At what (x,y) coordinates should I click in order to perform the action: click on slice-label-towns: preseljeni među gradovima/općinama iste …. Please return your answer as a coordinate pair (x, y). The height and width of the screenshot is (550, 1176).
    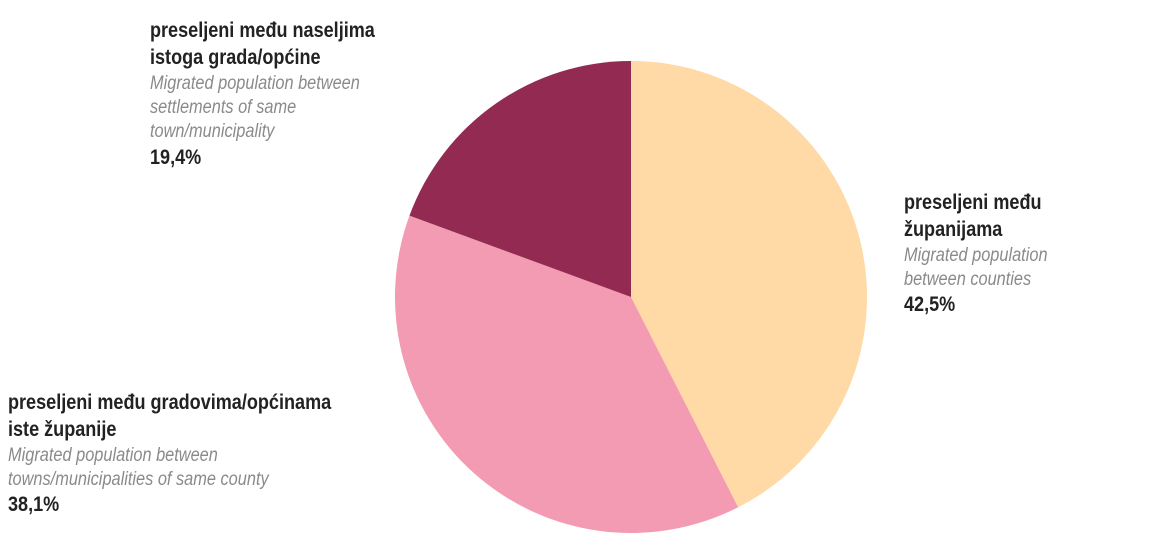
    Looking at the image, I should click on (228, 454).